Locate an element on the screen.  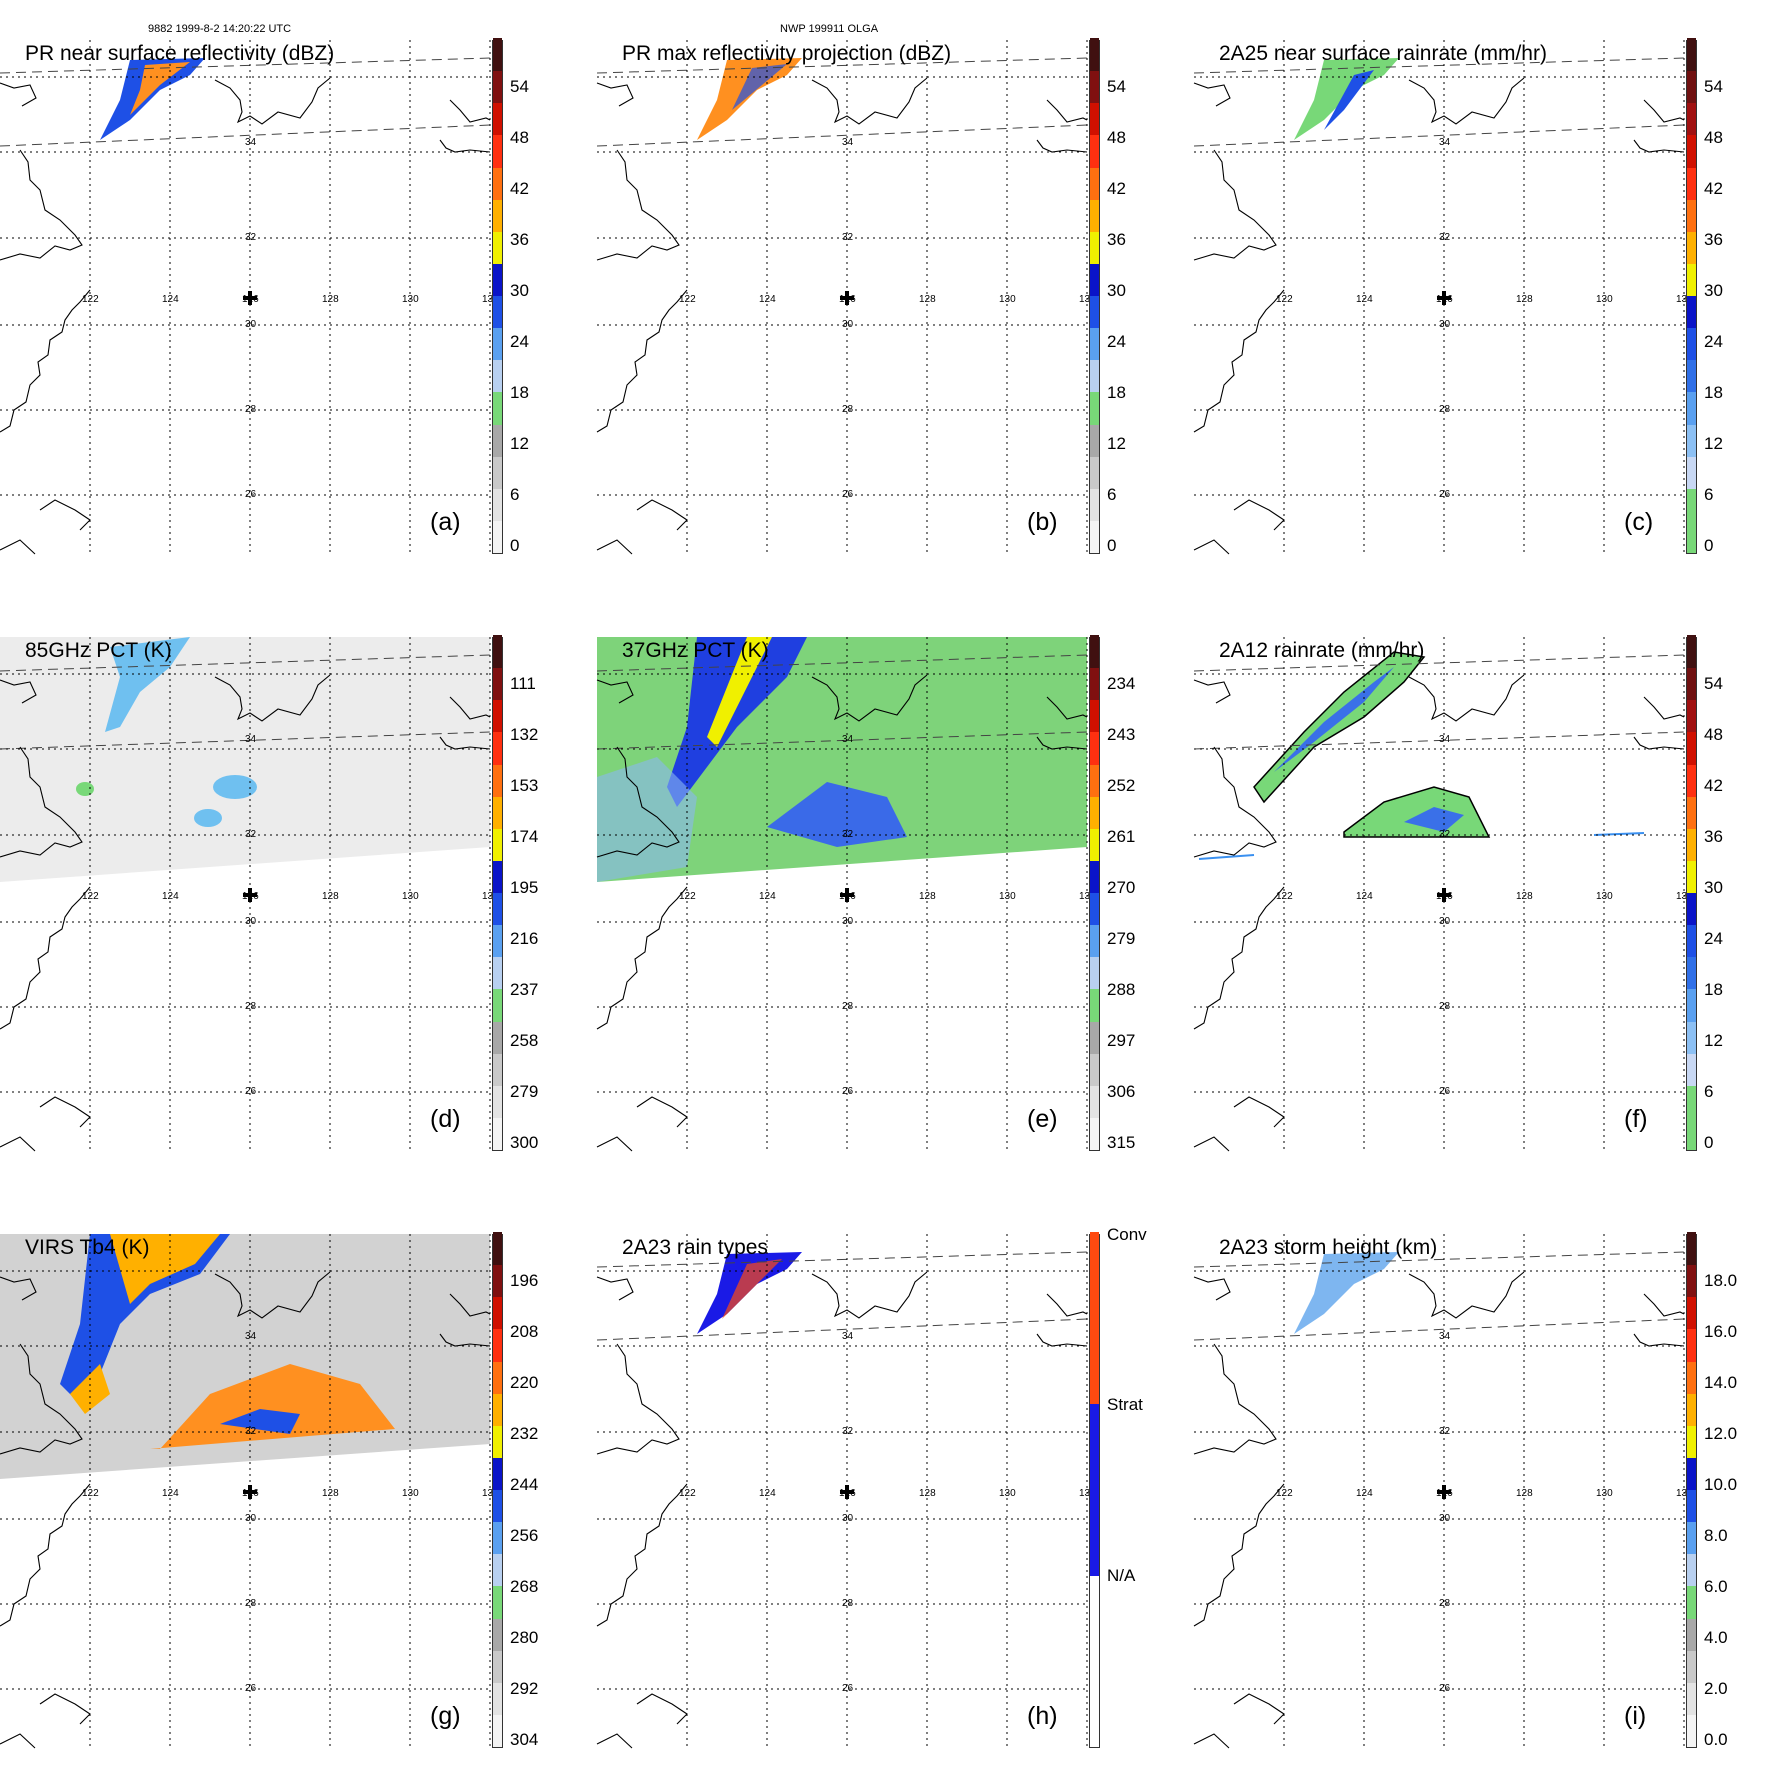
colorbar-tick-label: 306 is located at coordinates (1121, 1091).